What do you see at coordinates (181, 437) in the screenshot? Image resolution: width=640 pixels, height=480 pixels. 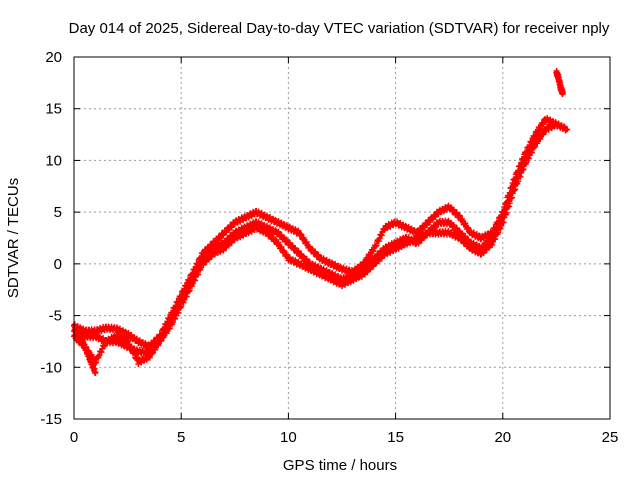 I see `x-tick-label: 5` at bounding box center [181, 437].